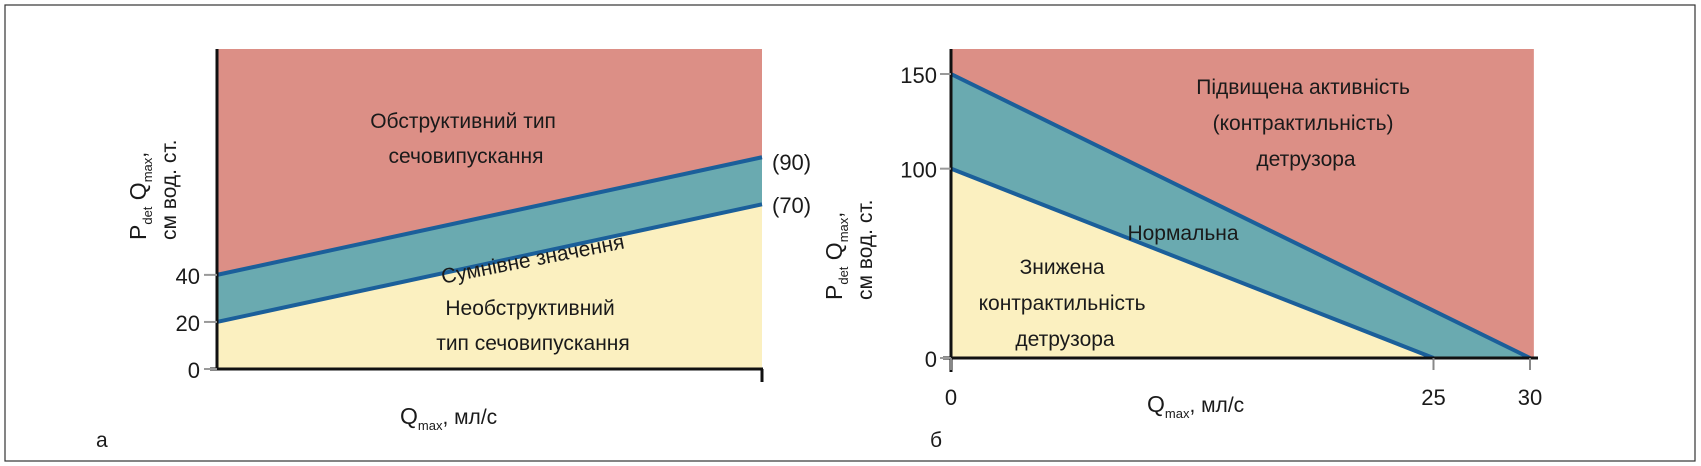  I want to click on line-upper, so click(489, 216).